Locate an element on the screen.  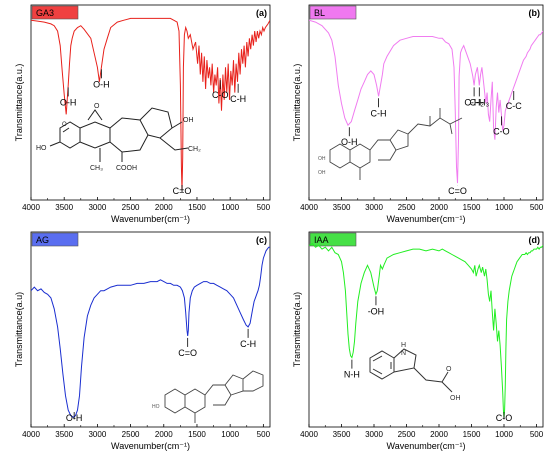
bl-hydroxyl-label-1: OH is located at coordinates (322, 159).